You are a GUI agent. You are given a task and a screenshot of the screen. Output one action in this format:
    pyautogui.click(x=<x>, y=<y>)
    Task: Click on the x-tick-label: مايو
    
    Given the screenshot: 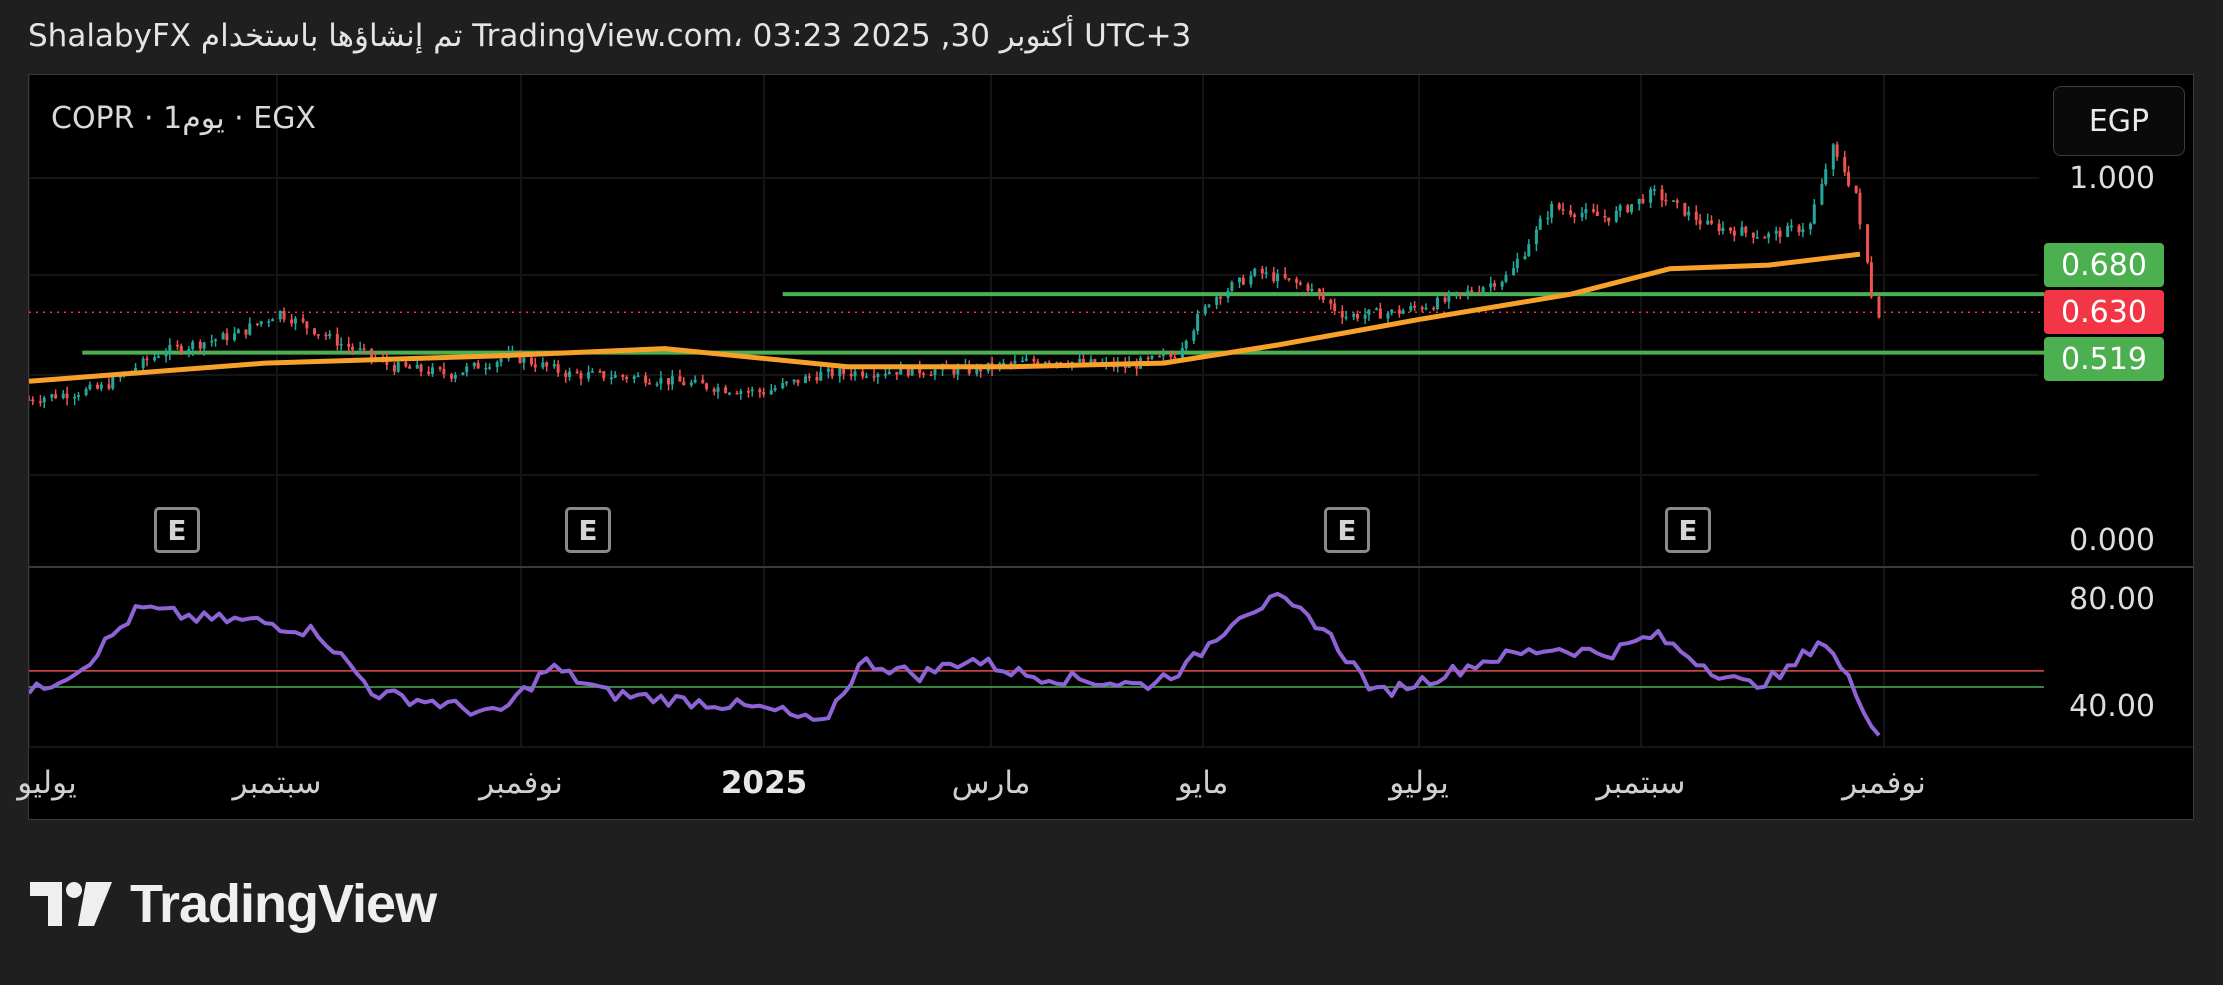 What is the action you would take?
    pyautogui.click(x=1203, y=783)
    